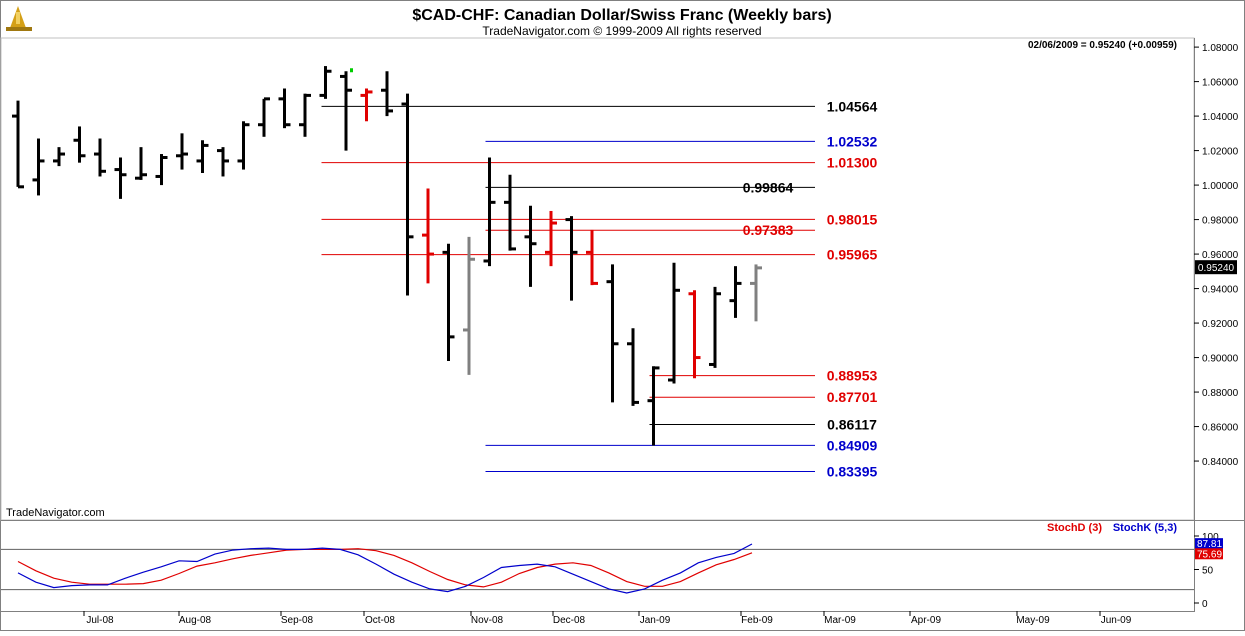 The image size is (1245, 636). I want to click on stoch-k-last-label: 87.81, so click(1209, 544).